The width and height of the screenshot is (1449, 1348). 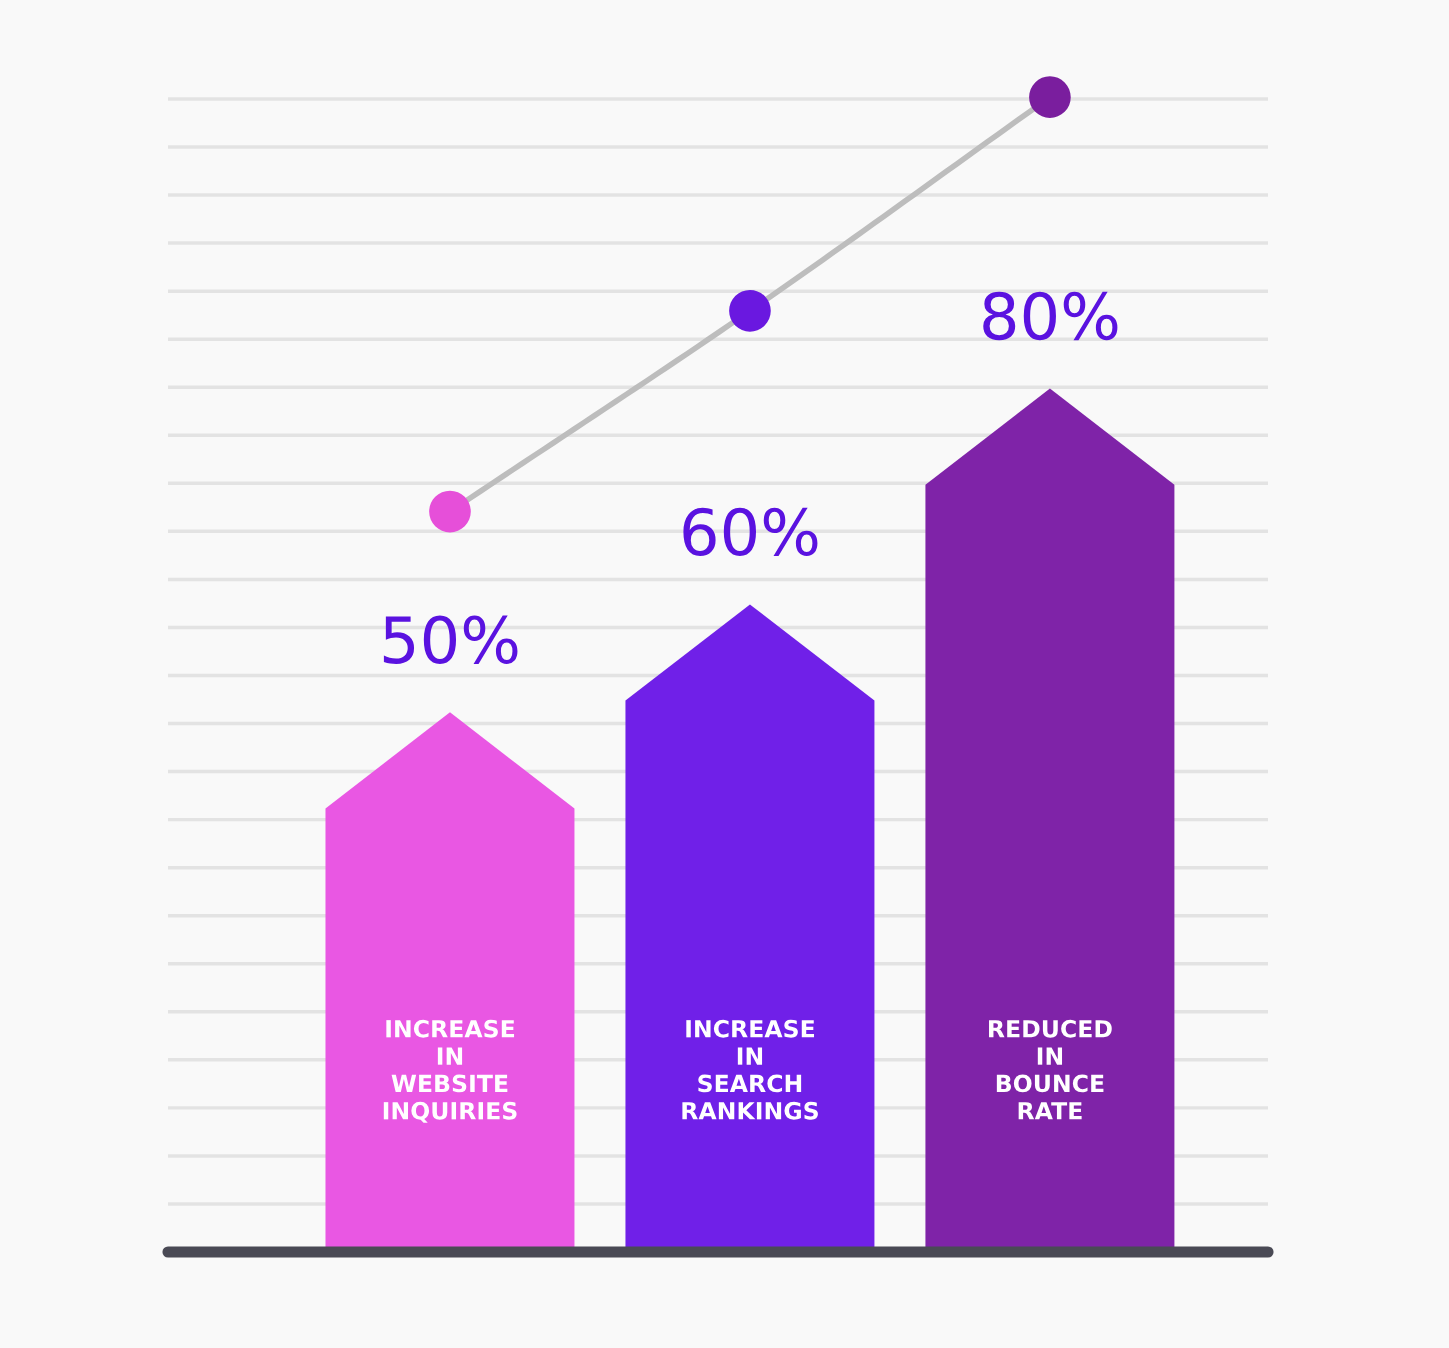 I want to click on x-tick-label: INCREASE IN SEARCH RANKINGS, so click(x=750, y=1069).